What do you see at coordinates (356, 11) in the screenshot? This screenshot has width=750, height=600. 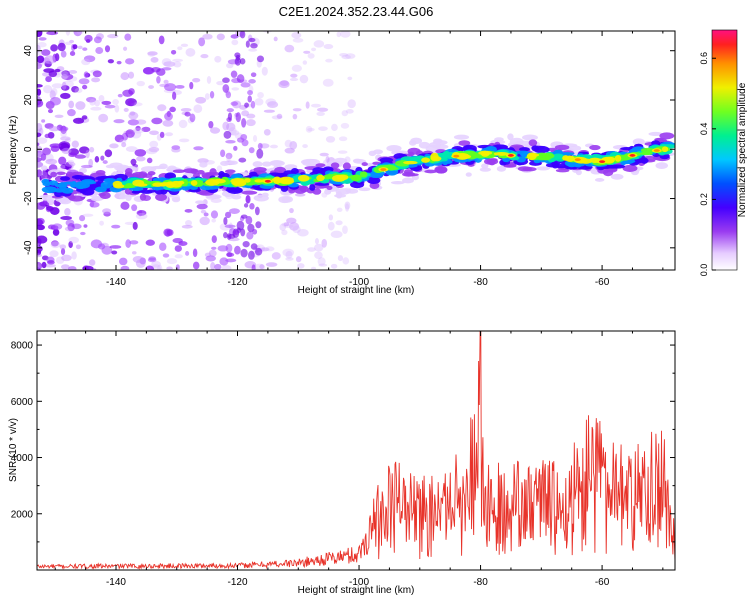 I see `figure-title: C2E1.2024.352.23.44.G06` at bounding box center [356, 11].